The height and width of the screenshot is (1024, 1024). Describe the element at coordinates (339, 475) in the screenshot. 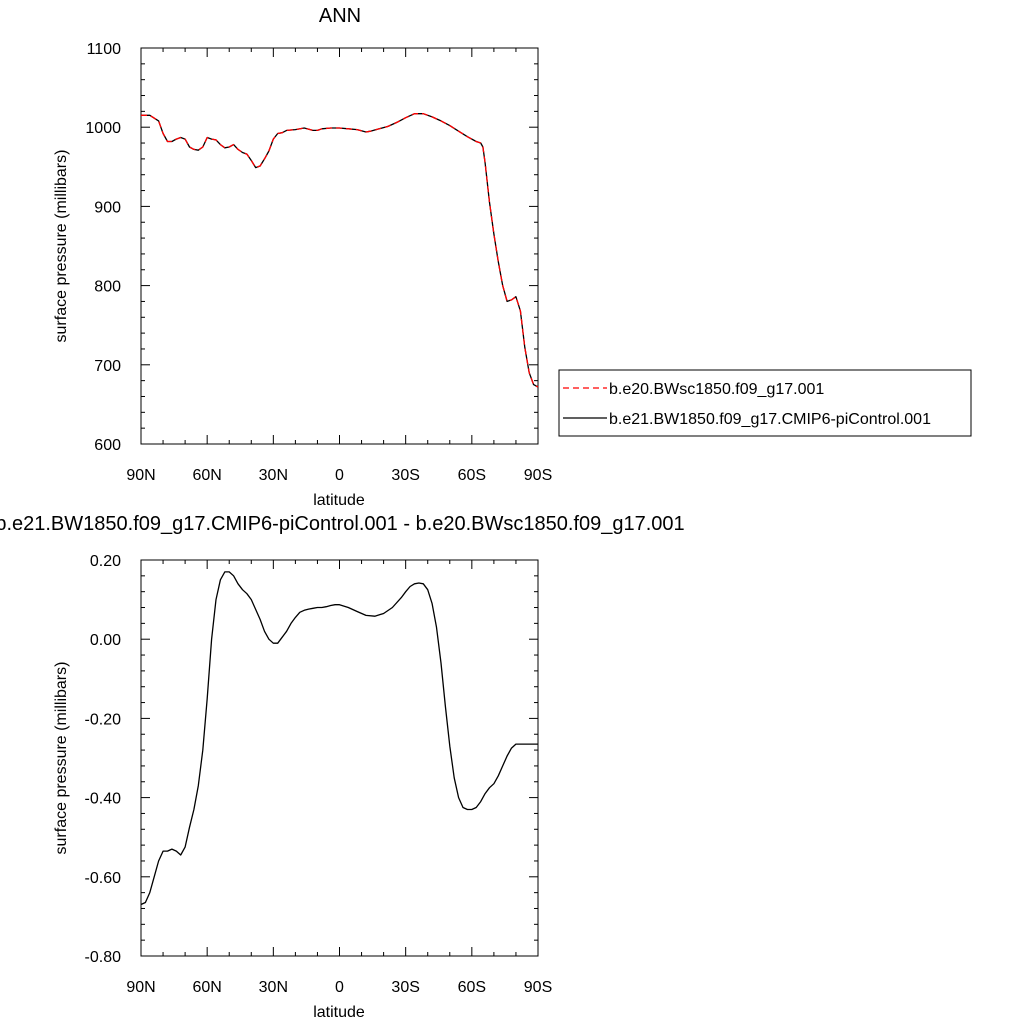

I see `top-x-tick-label: 0` at that location.